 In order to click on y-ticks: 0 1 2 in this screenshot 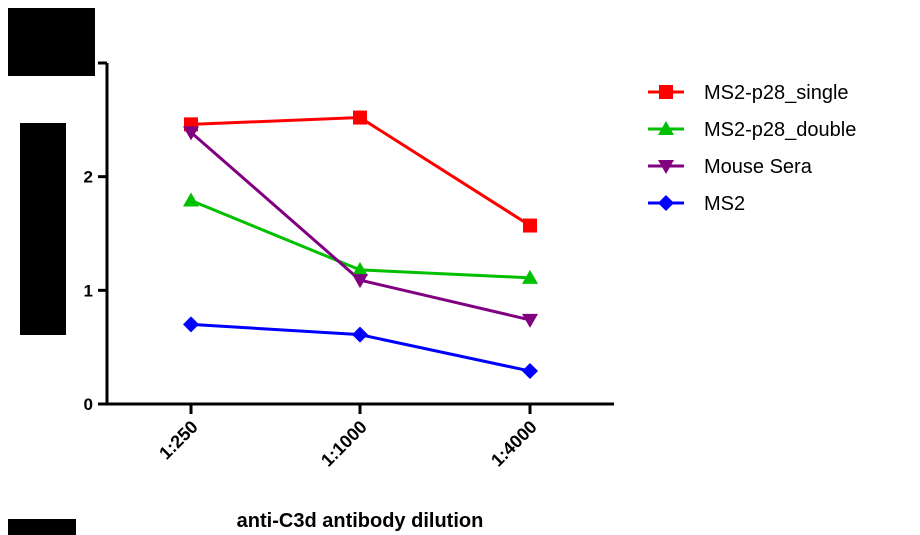, I will do `click(95, 237)`.